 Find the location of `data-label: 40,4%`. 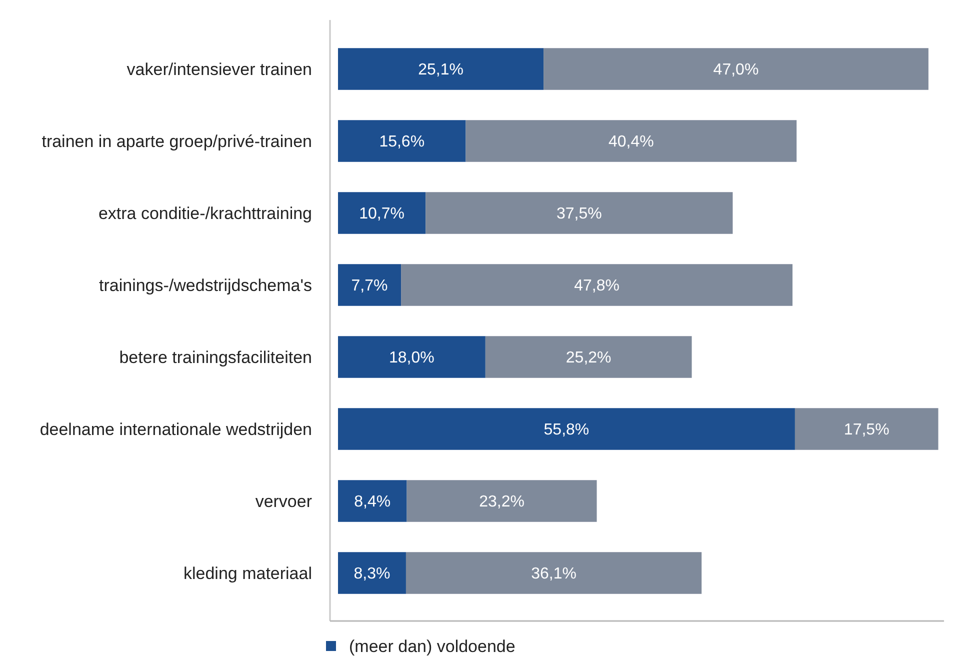

data-label: 40,4% is located at coordinates (631, 142).